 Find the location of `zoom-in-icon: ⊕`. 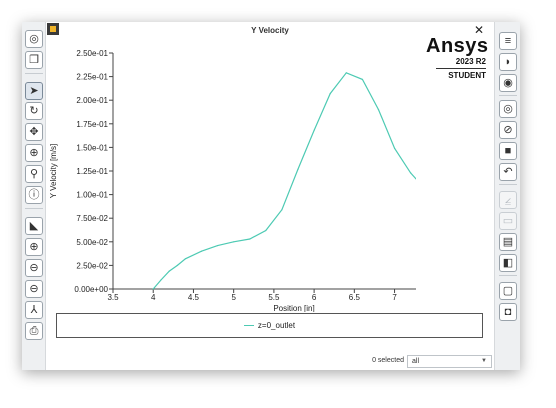

zoom-in-icon: ⊕ is located at coordinates (34, 246).